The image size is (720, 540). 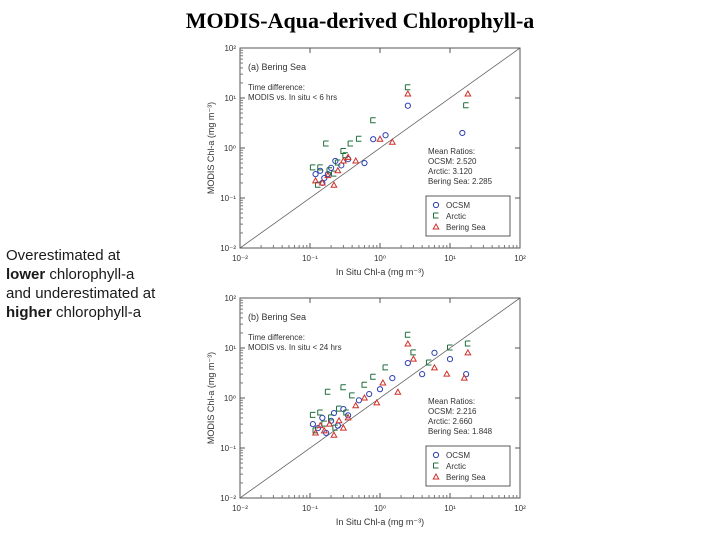 I want to click on legend-box, so click(x=468, y=216).